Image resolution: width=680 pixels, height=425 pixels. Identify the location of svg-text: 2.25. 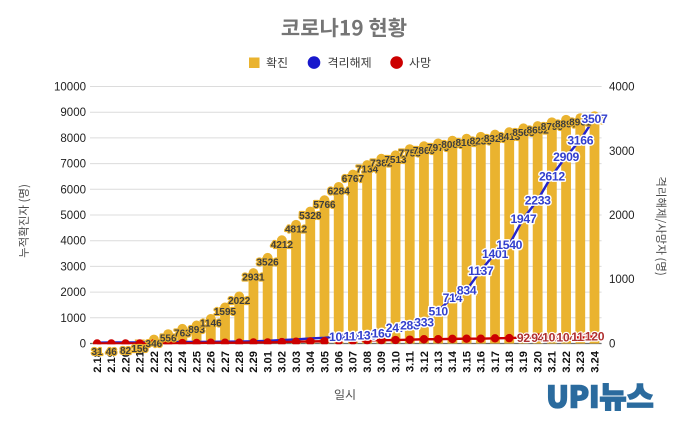
(197, 362).